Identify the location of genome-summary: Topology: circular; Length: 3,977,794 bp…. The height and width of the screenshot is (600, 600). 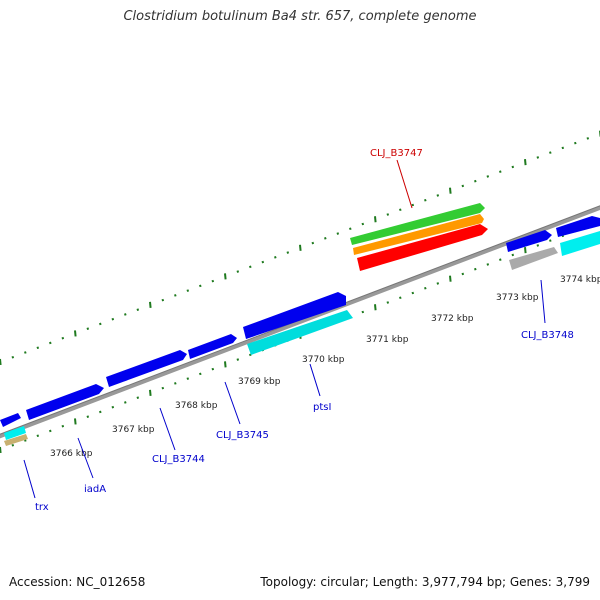
(425, 582).